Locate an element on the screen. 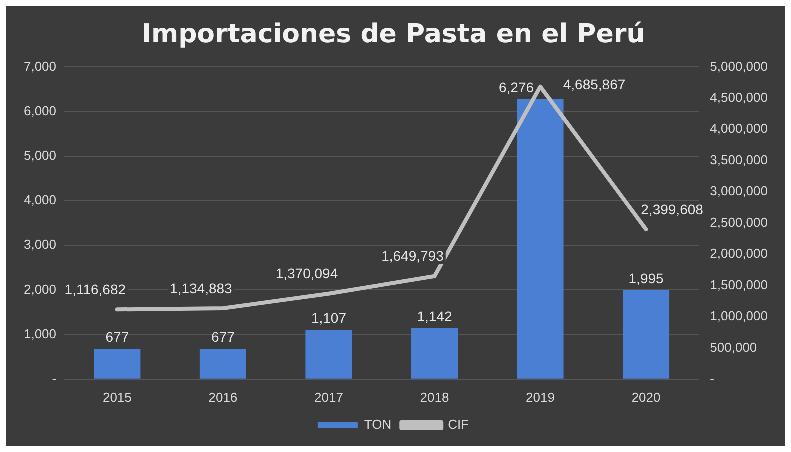 Image resolution: width=791 pixels, height=452 pixels. data-label: 1,107 is located at coordinates (329, 318).